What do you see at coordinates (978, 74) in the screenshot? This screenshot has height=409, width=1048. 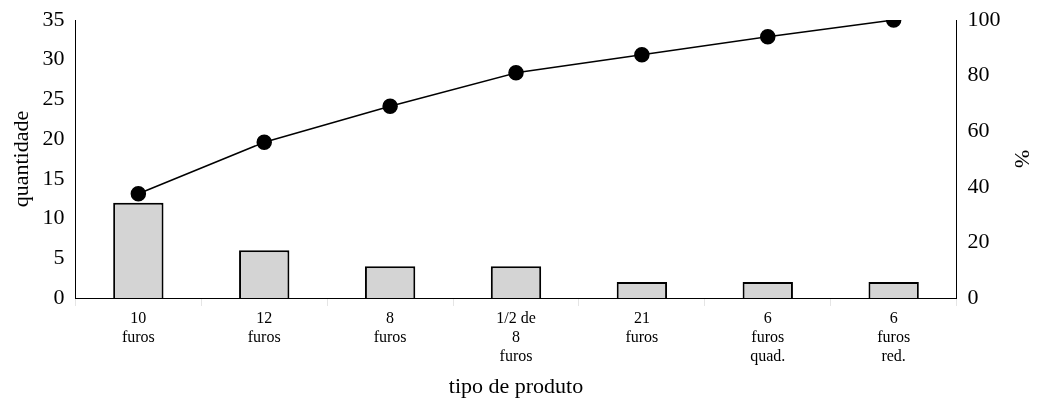 I see `y2-tick-label: 80` at bounding box center [978, 74].